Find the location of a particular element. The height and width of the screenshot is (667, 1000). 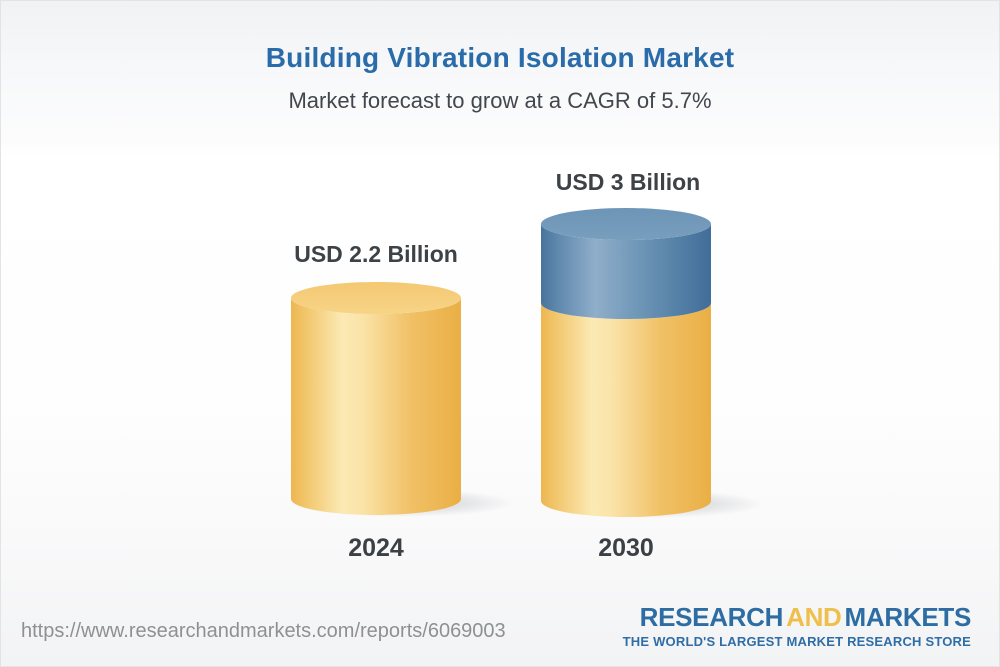

bar-2024-body is located at coordinates (376, 406).